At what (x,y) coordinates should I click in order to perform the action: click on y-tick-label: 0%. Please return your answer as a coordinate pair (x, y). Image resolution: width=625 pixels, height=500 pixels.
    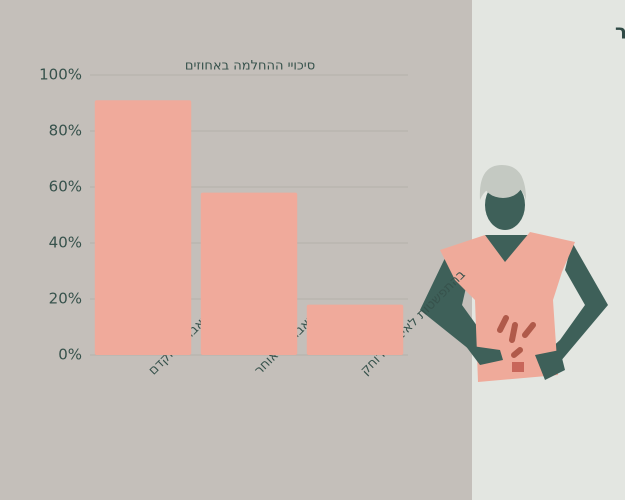
    Looking at the image, I should click on (70, 355).